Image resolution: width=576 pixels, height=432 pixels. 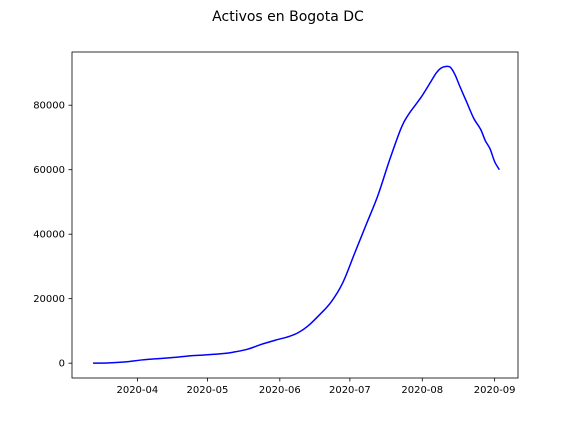 What do you see at coordinates (280, 390) in the screenshot?
I see `x-tick-label: 2020-06` at bounding box center [280, 390].